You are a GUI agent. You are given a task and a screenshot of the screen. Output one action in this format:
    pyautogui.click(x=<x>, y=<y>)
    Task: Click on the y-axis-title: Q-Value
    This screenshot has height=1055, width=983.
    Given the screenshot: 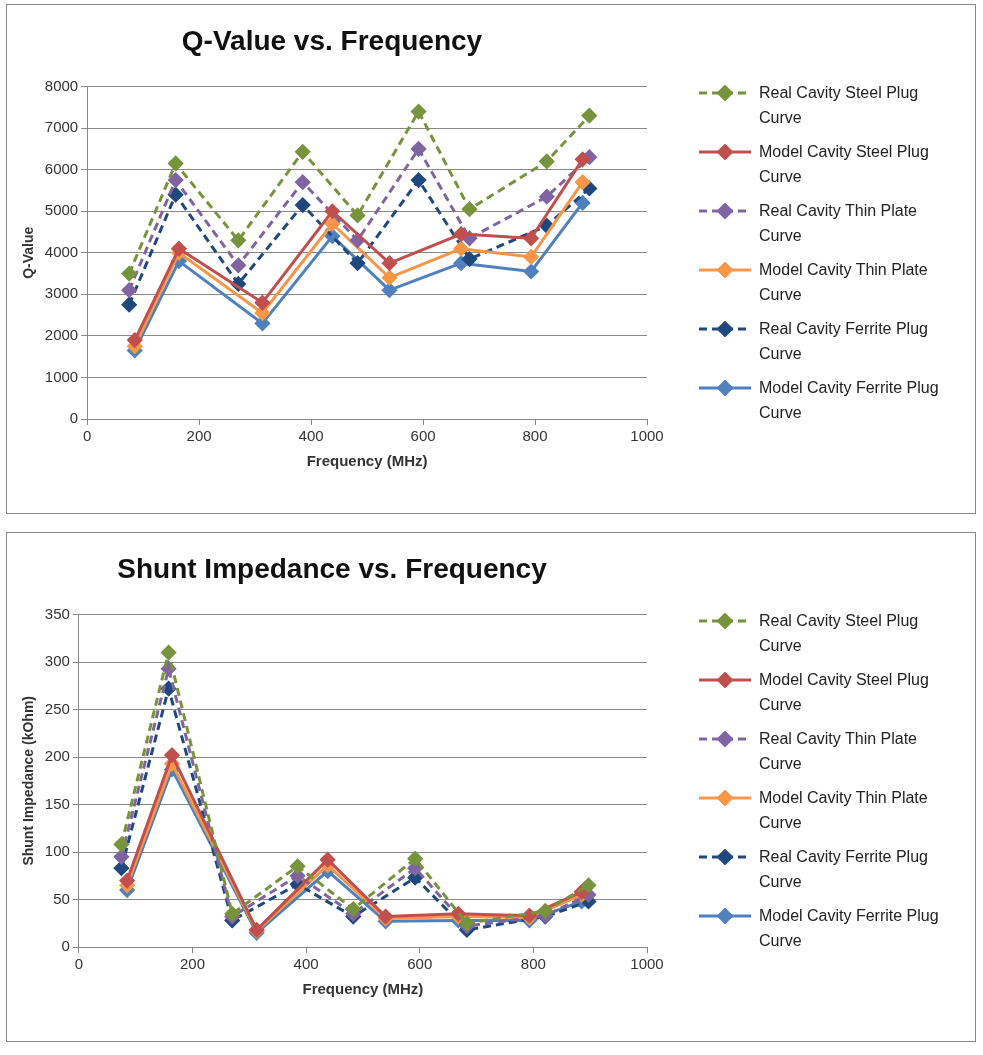 What is the action you would take?
    pyautogui.click(x=28, y=252)
    